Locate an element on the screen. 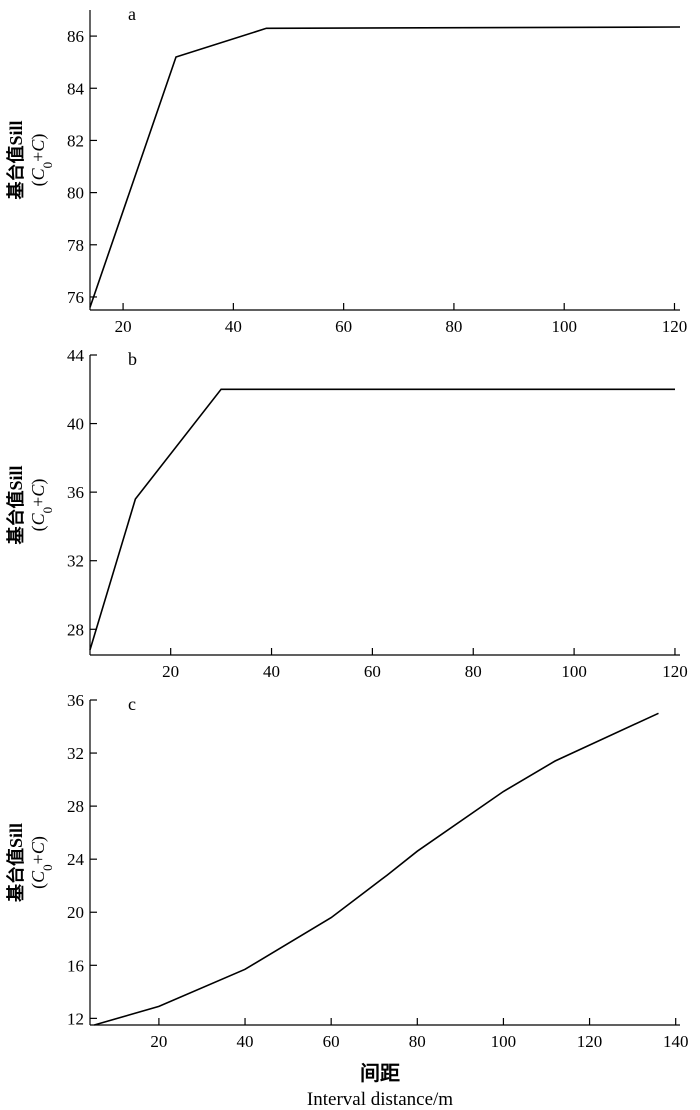 This screenshot has height=1110, width=700. panel-c-y-axis-formula: (C0+C) is located at coordinates (41, 862).